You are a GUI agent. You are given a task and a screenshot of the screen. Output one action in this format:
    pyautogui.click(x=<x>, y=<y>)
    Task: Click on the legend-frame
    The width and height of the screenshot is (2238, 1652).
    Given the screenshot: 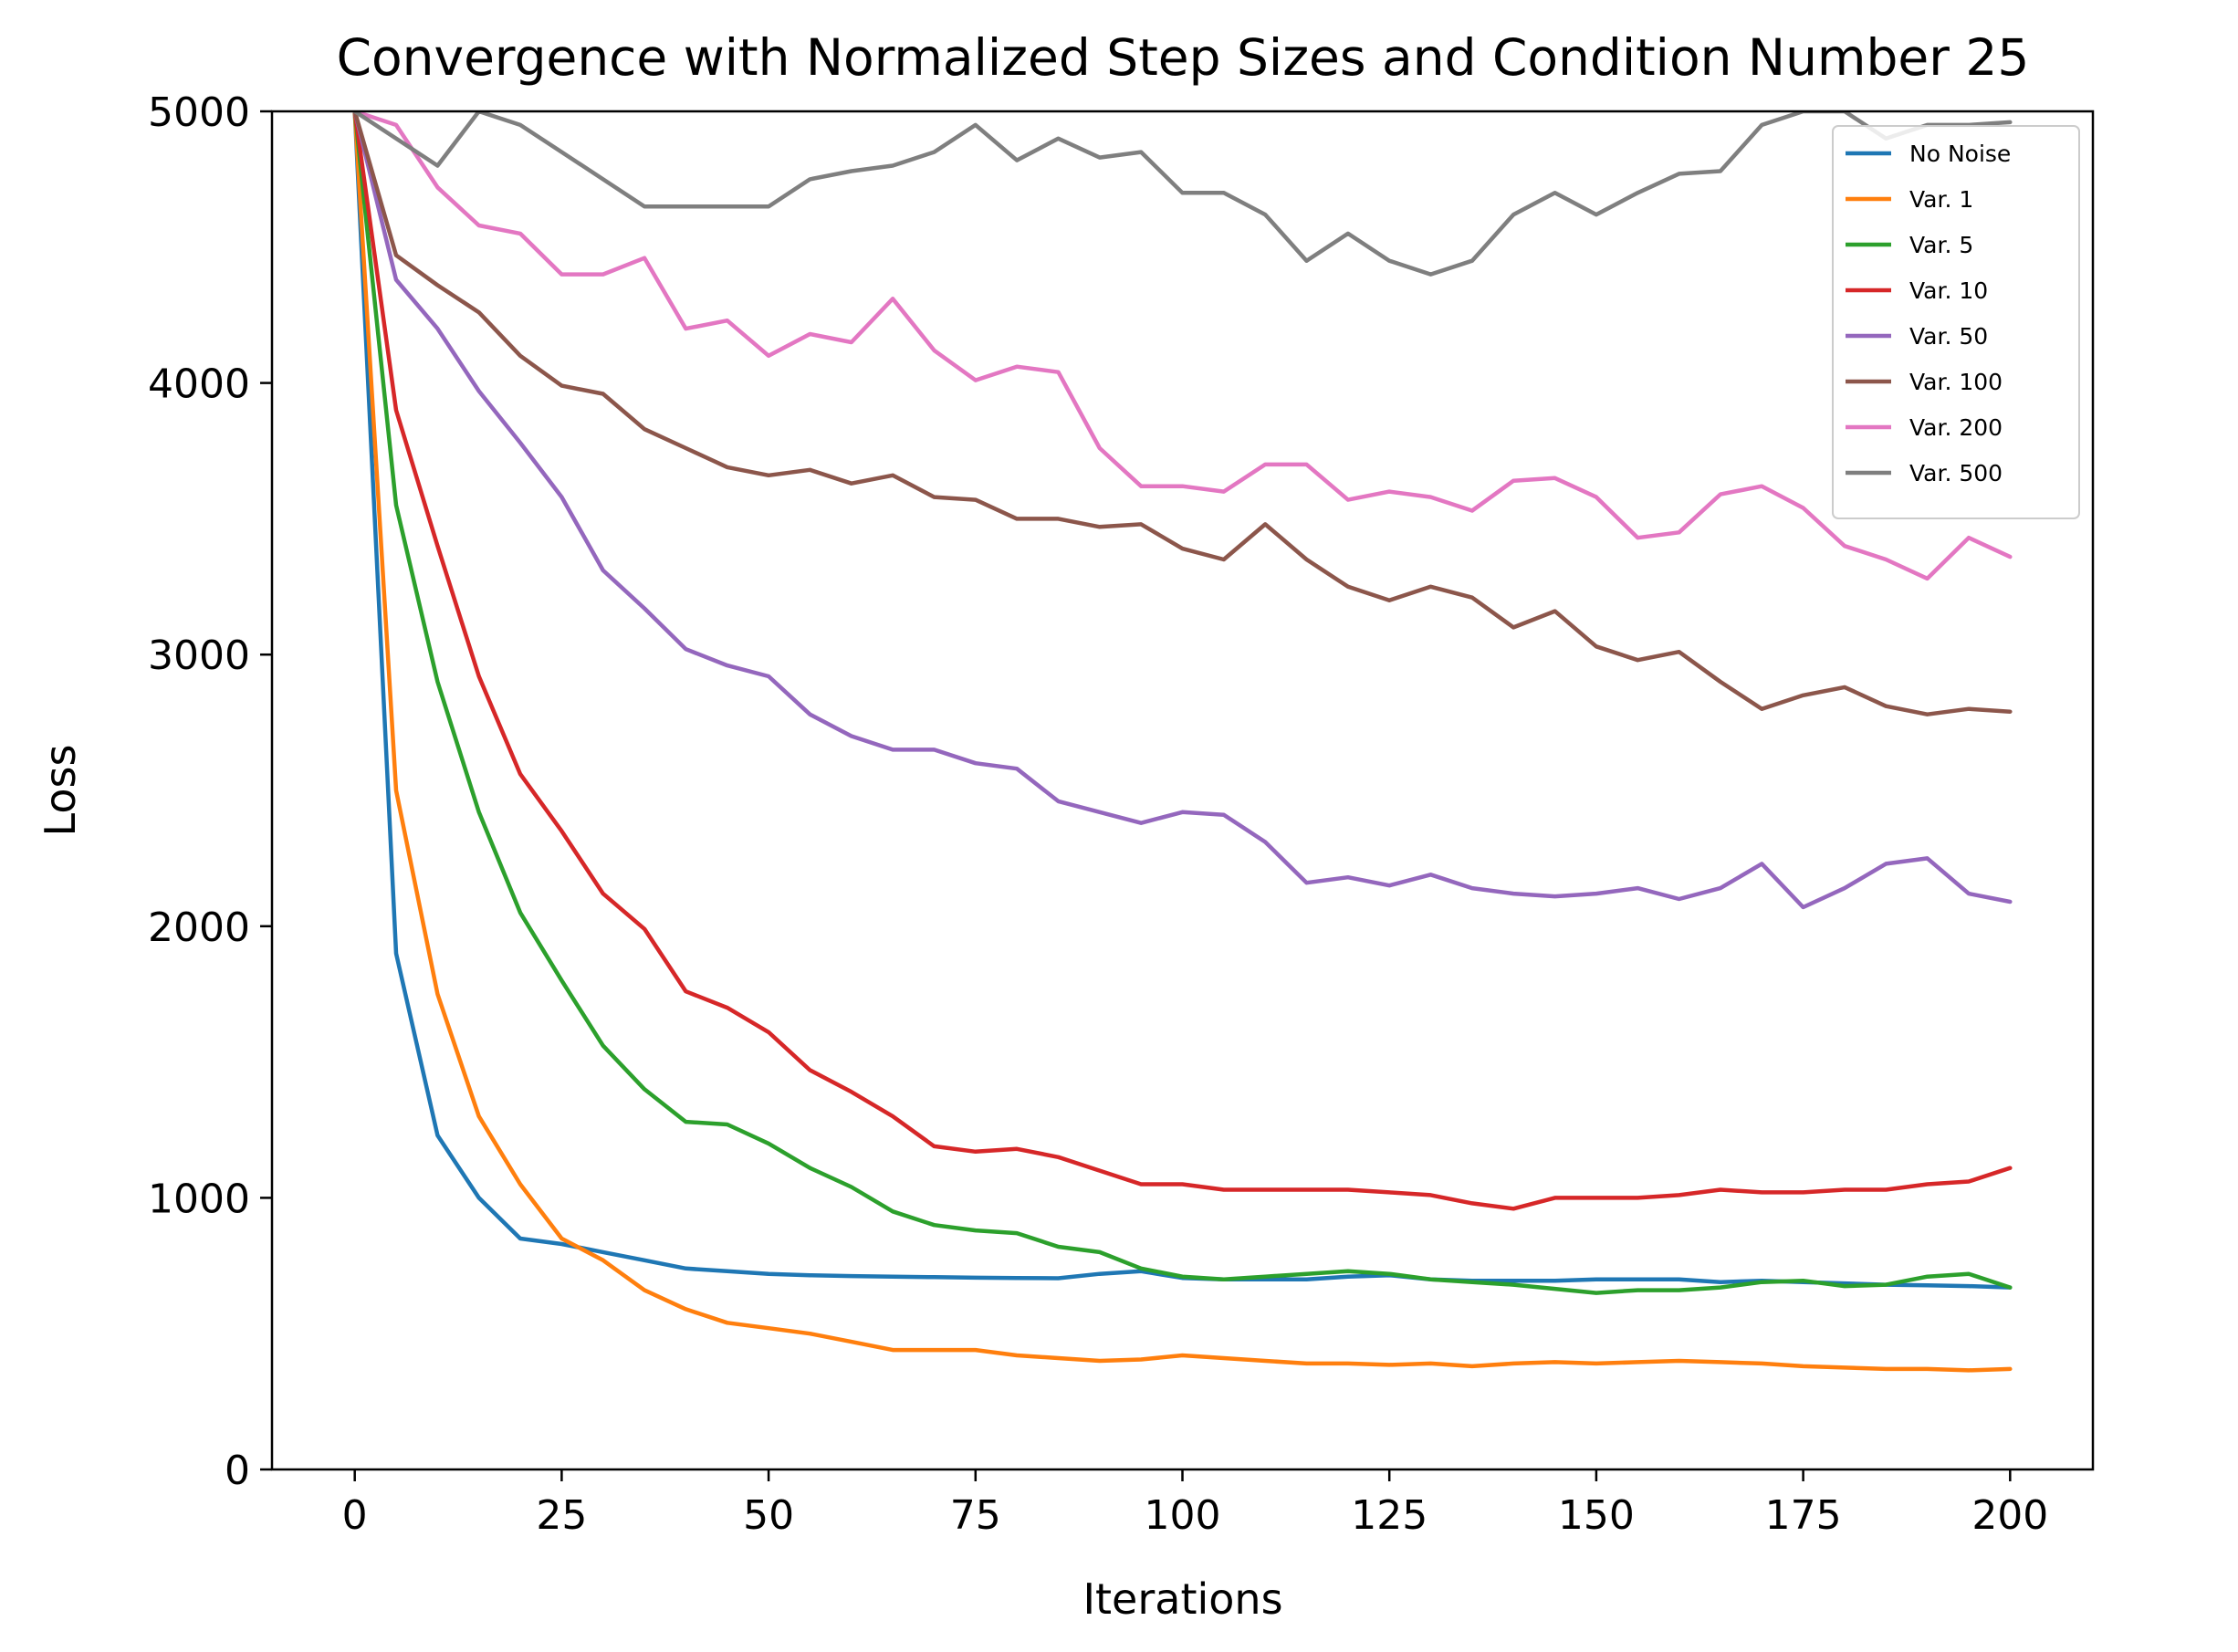 What is the action you would take?
    pyautogui.click(x=1956, y=322)
    